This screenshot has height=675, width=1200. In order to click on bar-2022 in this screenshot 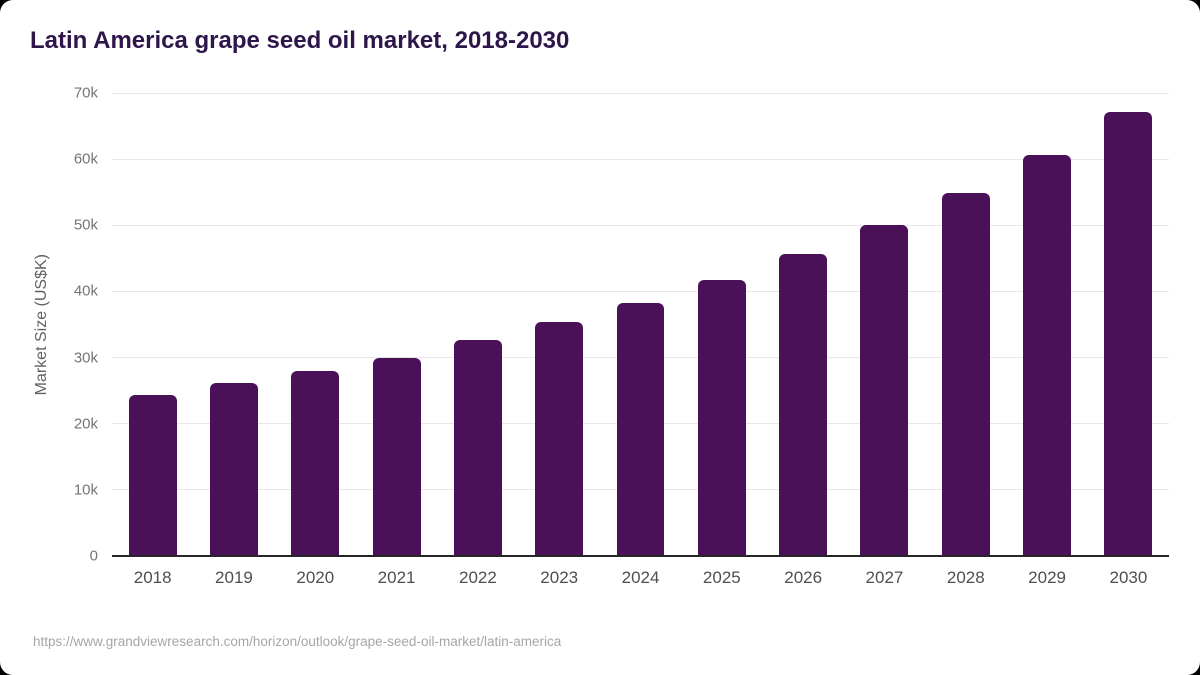, I will do `click(477, 448)`.